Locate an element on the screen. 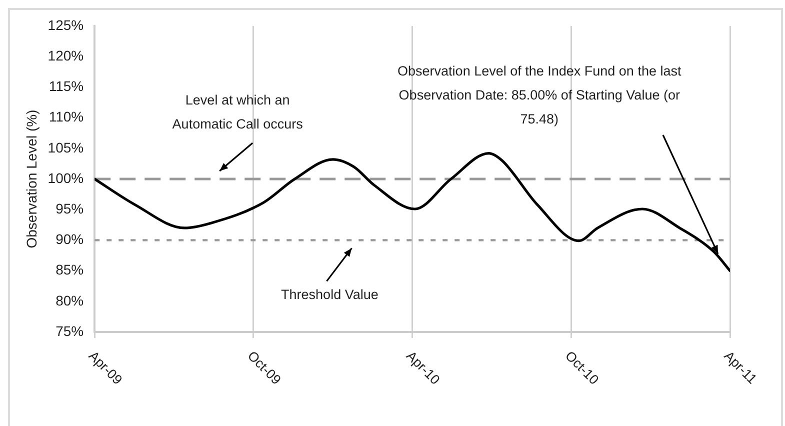  y-axis-title: Observation Level (%) is located at coordinates (31, 179).